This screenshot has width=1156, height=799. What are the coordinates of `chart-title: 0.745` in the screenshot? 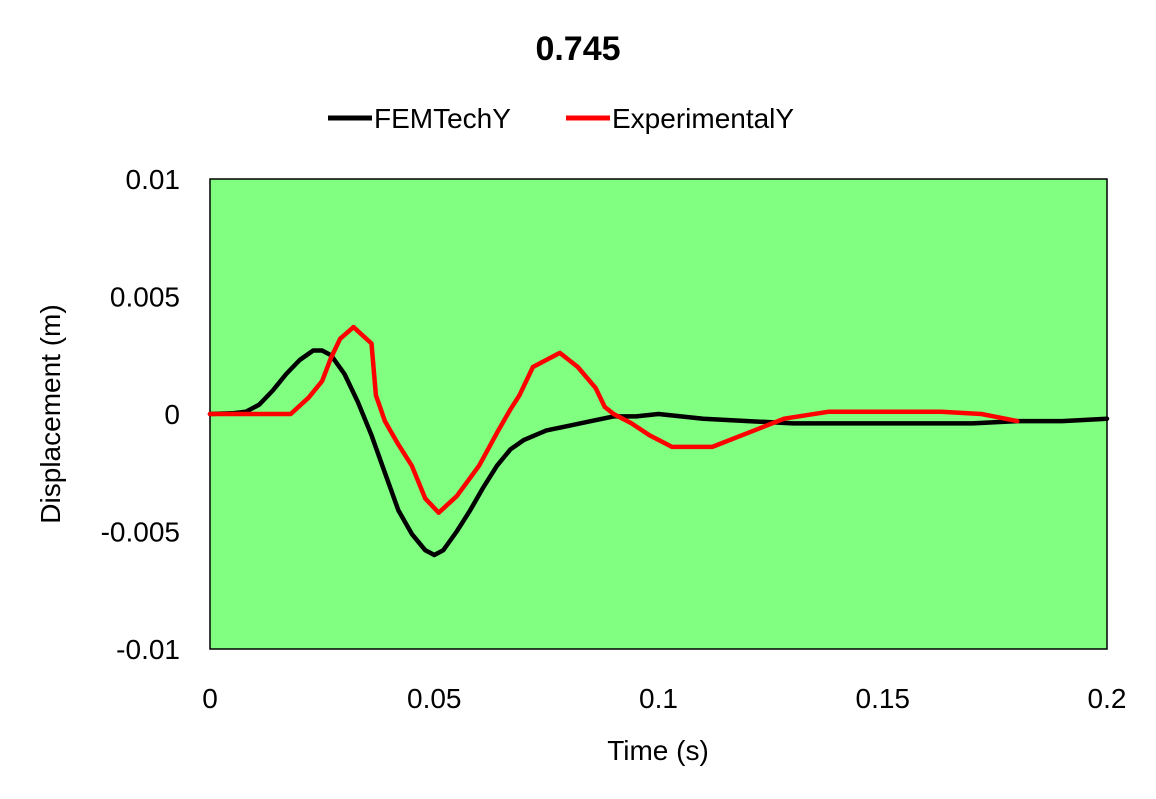 It's located at (577, 49).